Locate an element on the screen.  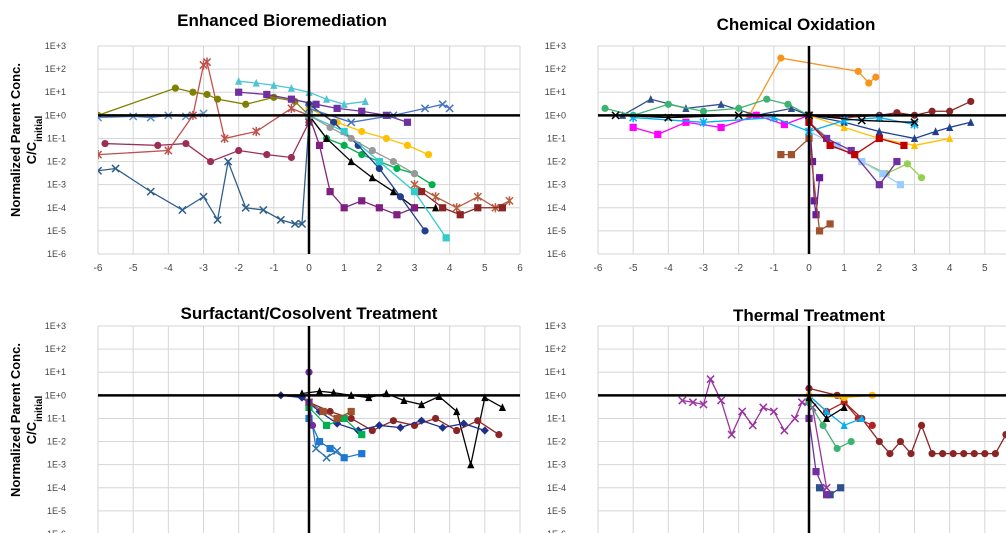
y-tick-label: 1E-3 is located at coordinates (556, 185).